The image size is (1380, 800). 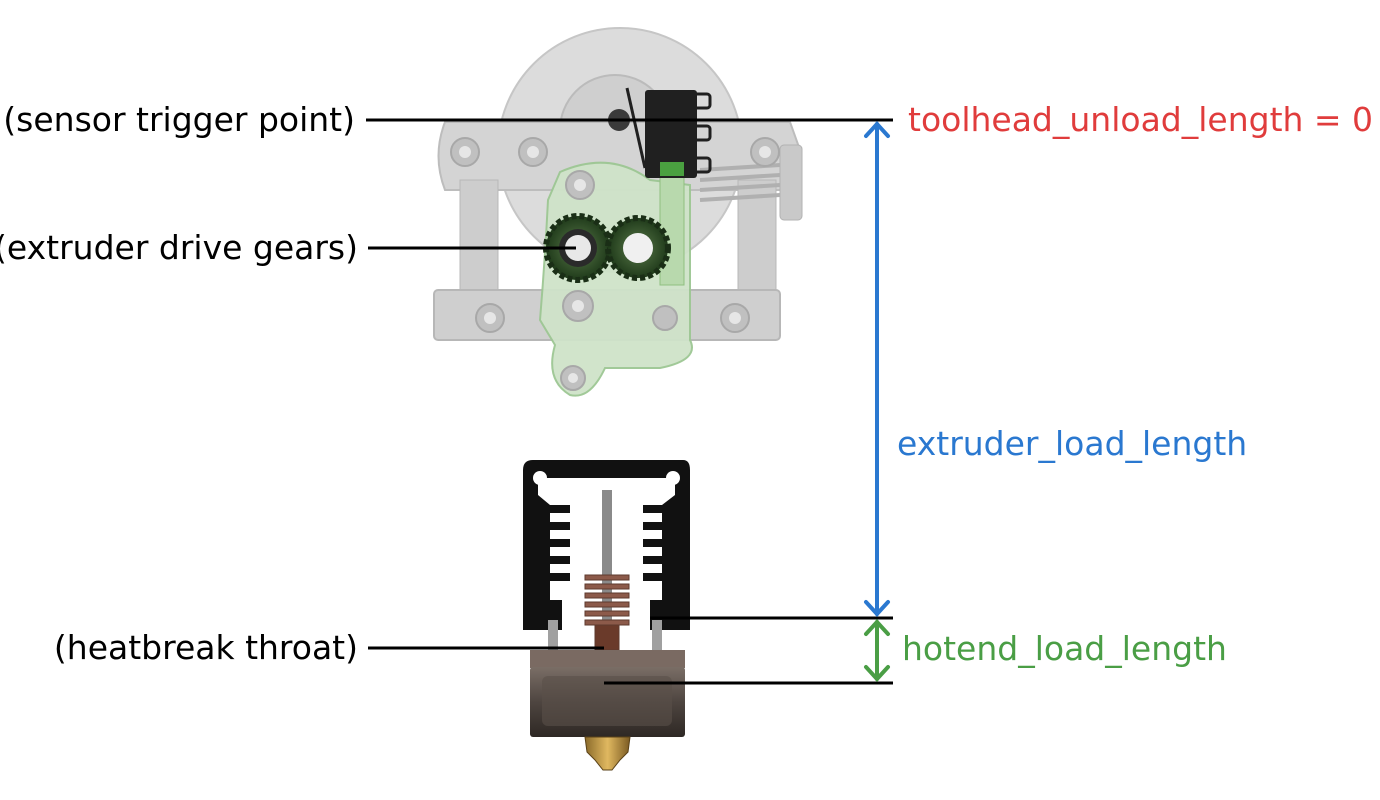 I want to click on toolhead-unload-length-label: toolhead_unload_length = 0, so click(x=1140, y=119).